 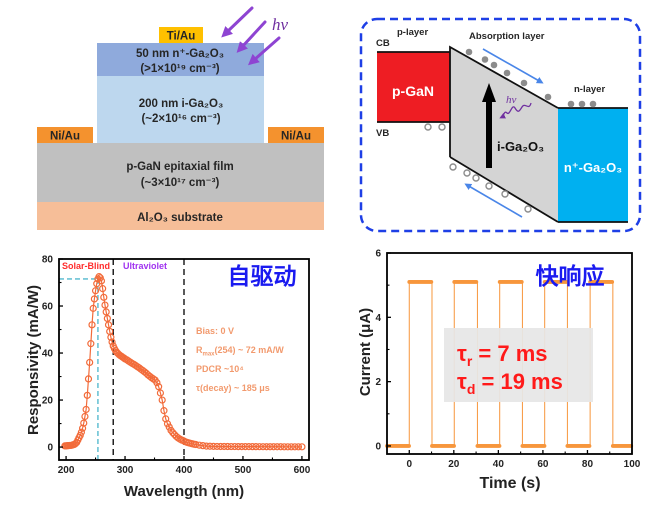 I want to click on chart-title: 快响应, so click(x=570, y=276).